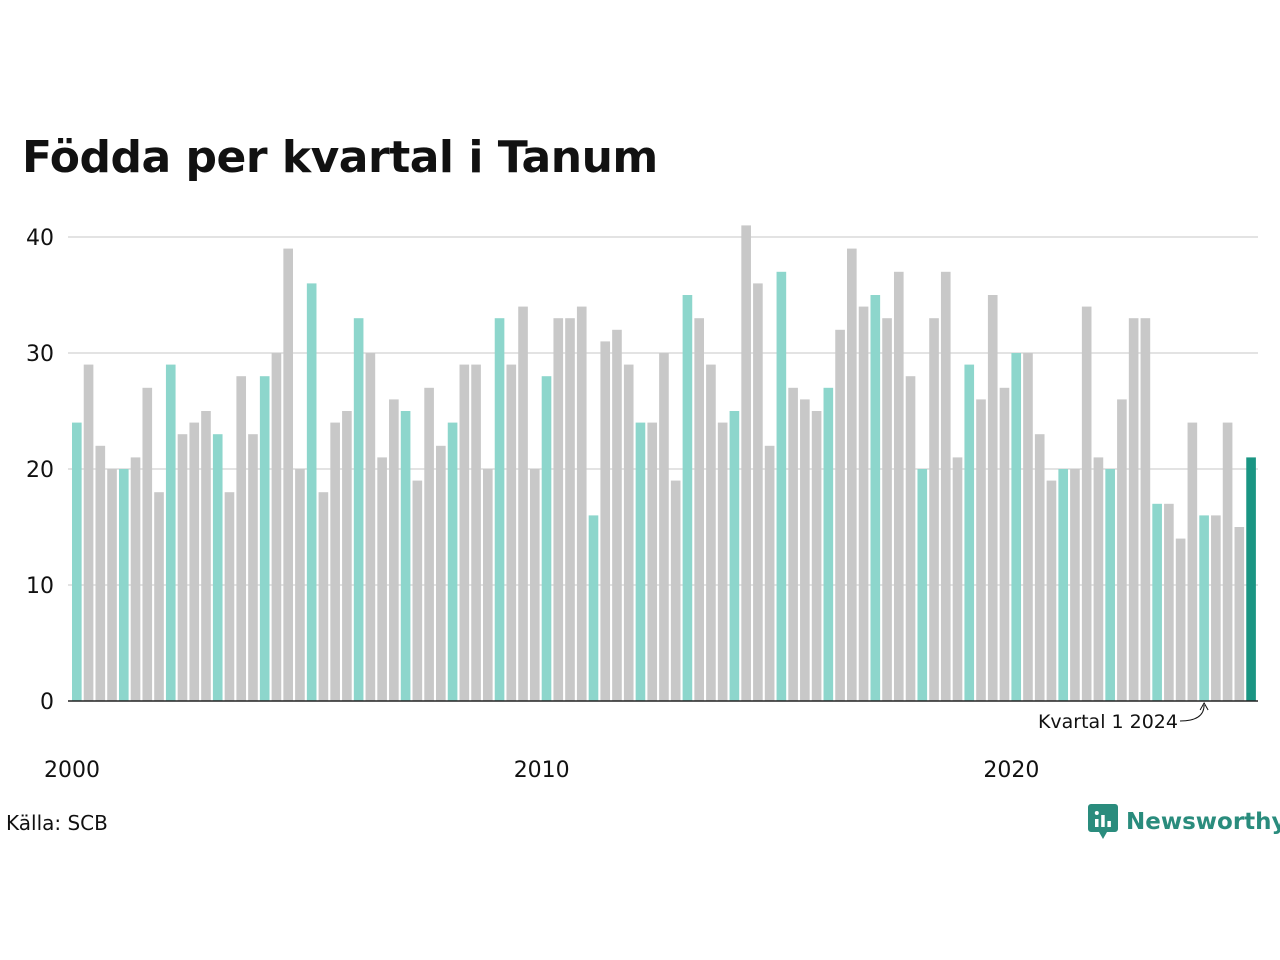 This screenshot has width=1280, height=960. Describe the element at coordinates (1103, 821) in the screenshot. I see `newsworthy-logo-icon` at that location.